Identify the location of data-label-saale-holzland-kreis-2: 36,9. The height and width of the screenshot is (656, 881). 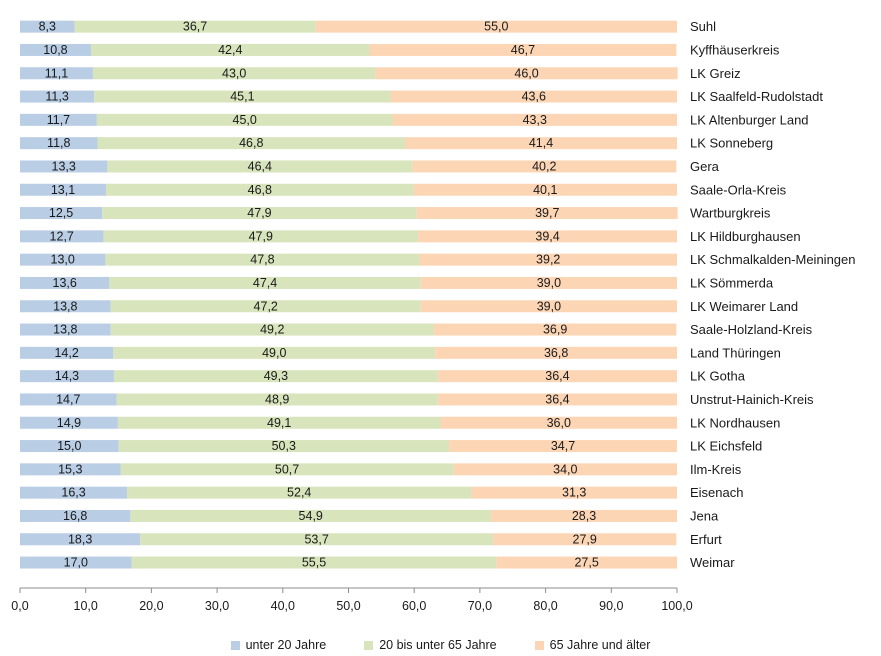
(555, 330).